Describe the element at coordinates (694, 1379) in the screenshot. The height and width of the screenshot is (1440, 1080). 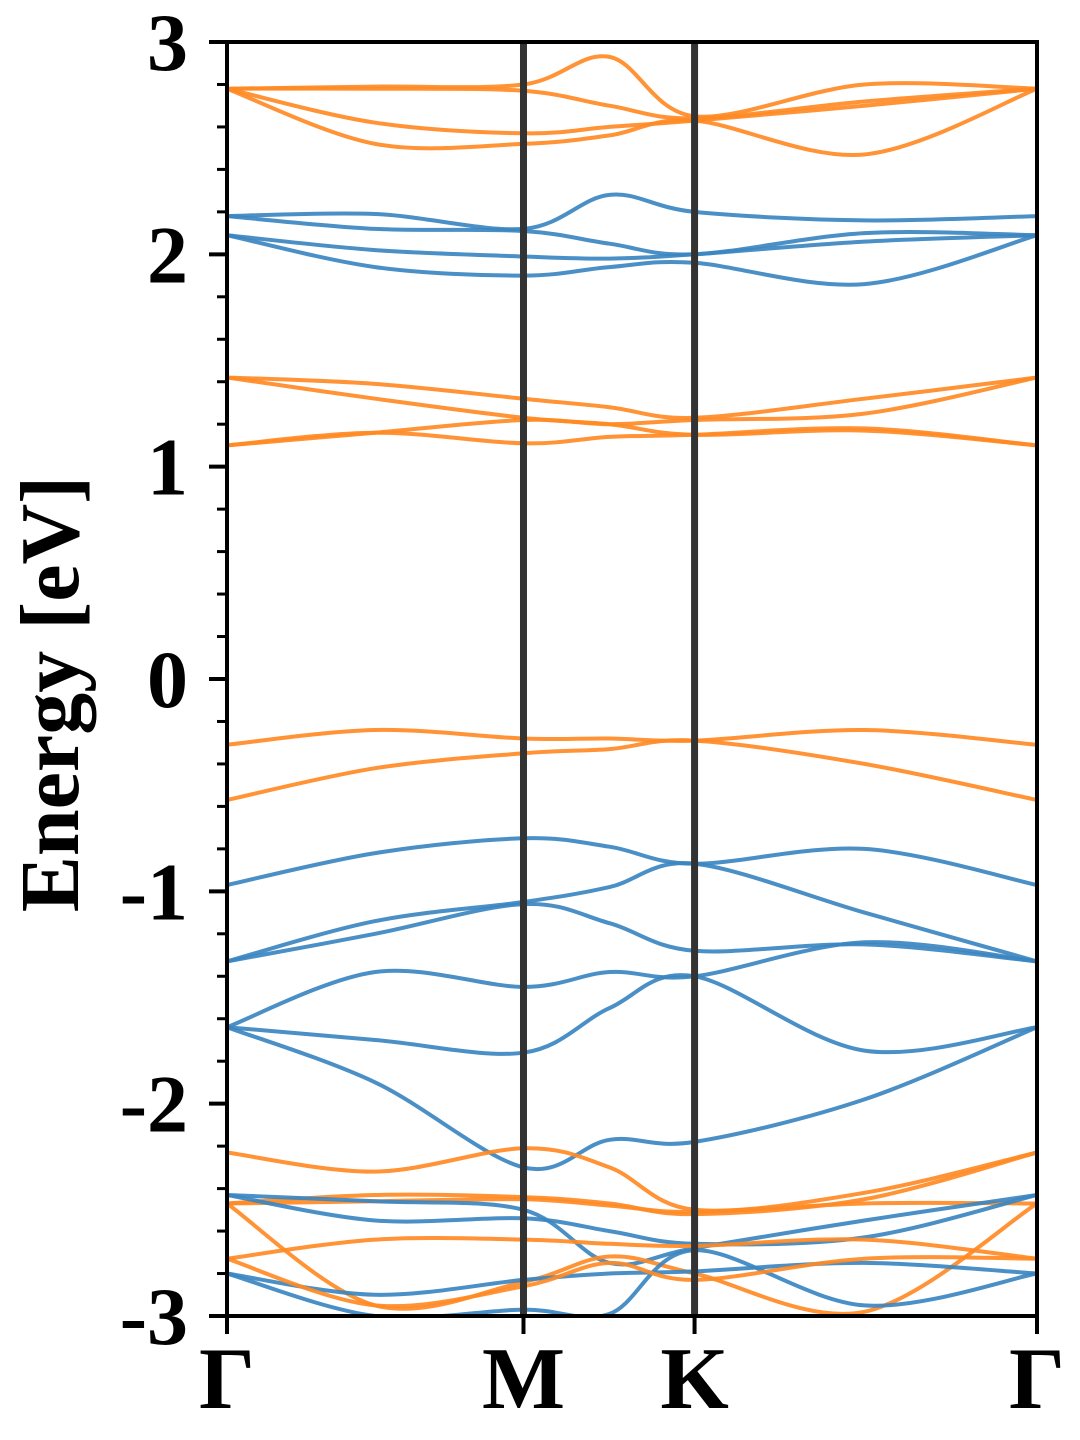
I see `x-tick-label-K: K` at that location.